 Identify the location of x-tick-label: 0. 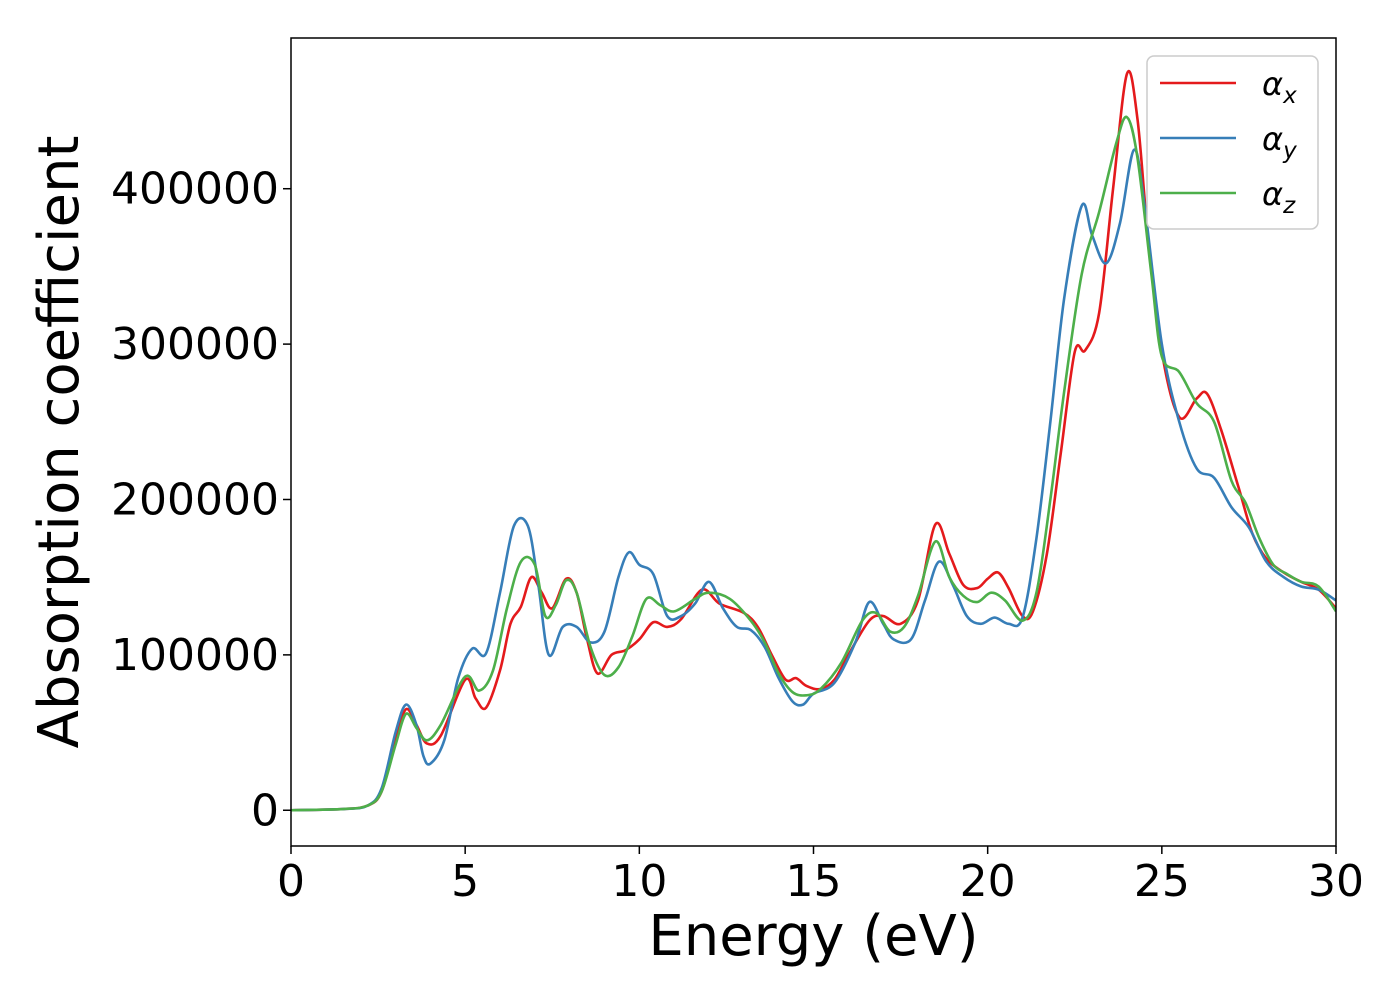
(291, 881).